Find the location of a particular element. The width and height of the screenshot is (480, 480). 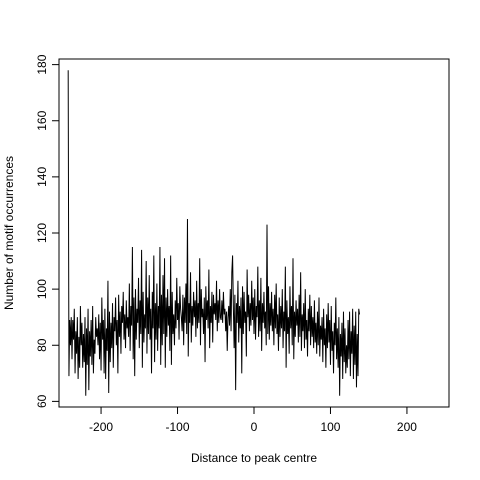

x-tick-label: -200 is located at coordinates (101, 427).